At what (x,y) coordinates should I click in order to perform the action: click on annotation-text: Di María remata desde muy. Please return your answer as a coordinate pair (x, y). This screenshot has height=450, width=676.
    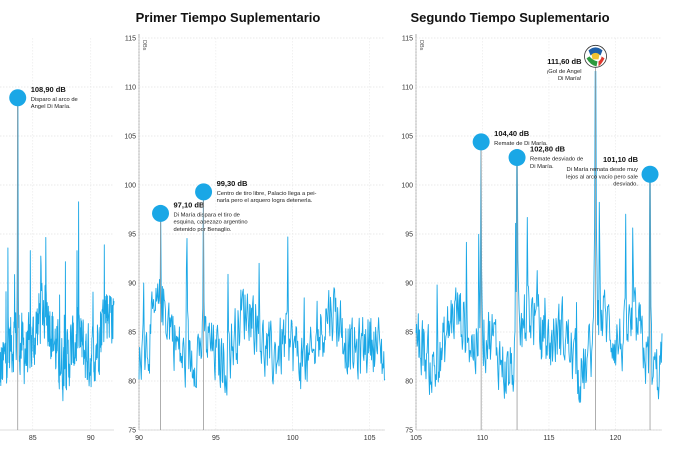
    Looking at the image, I should click on (603, 170).